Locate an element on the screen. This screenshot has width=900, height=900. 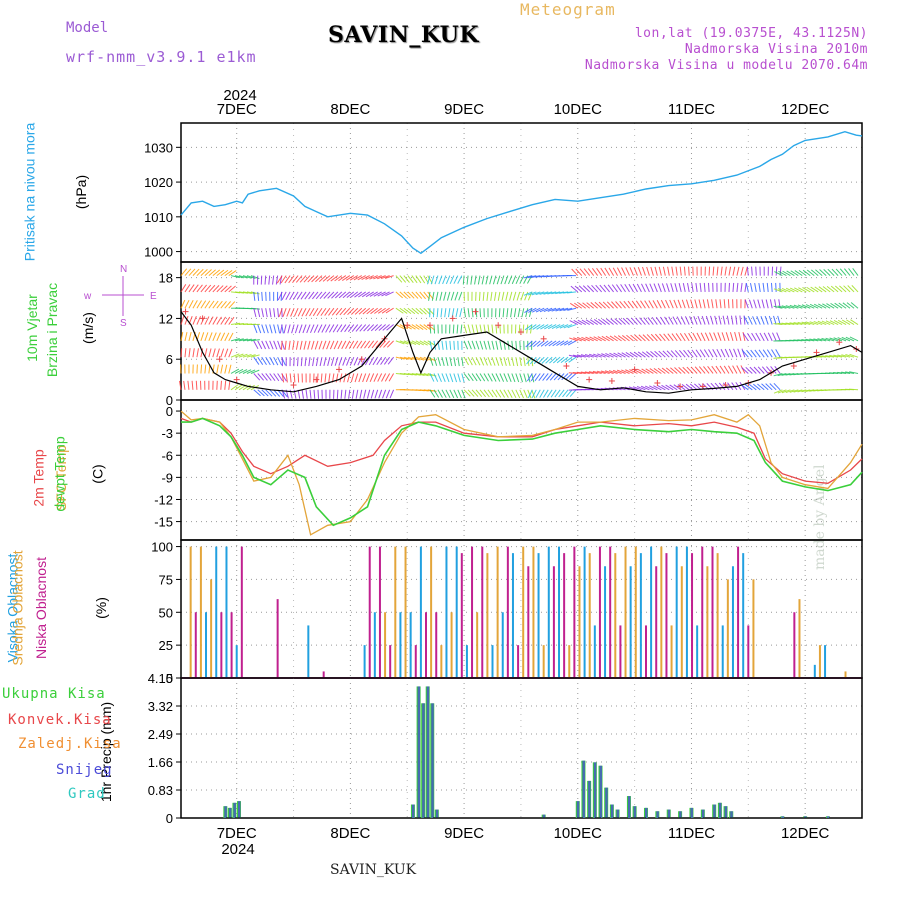
bottom-day-labels: 7DEC 8DEC 9DEC 10DEC 11DEC 12DEC is located at coordinates (523, 833).